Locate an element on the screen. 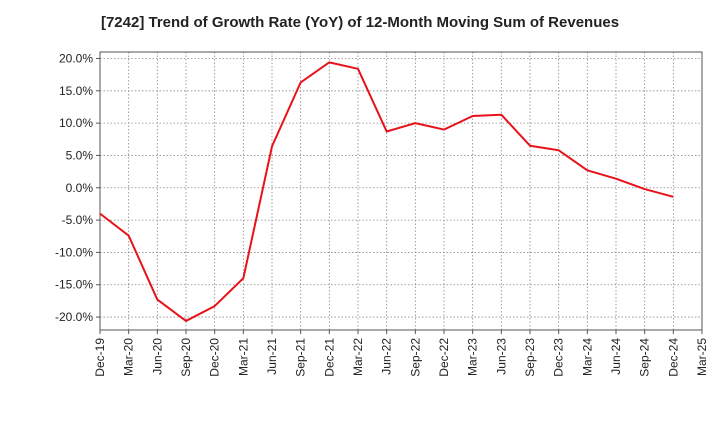  y-tick-label: -20.0% is located at coordinates (74, 317).